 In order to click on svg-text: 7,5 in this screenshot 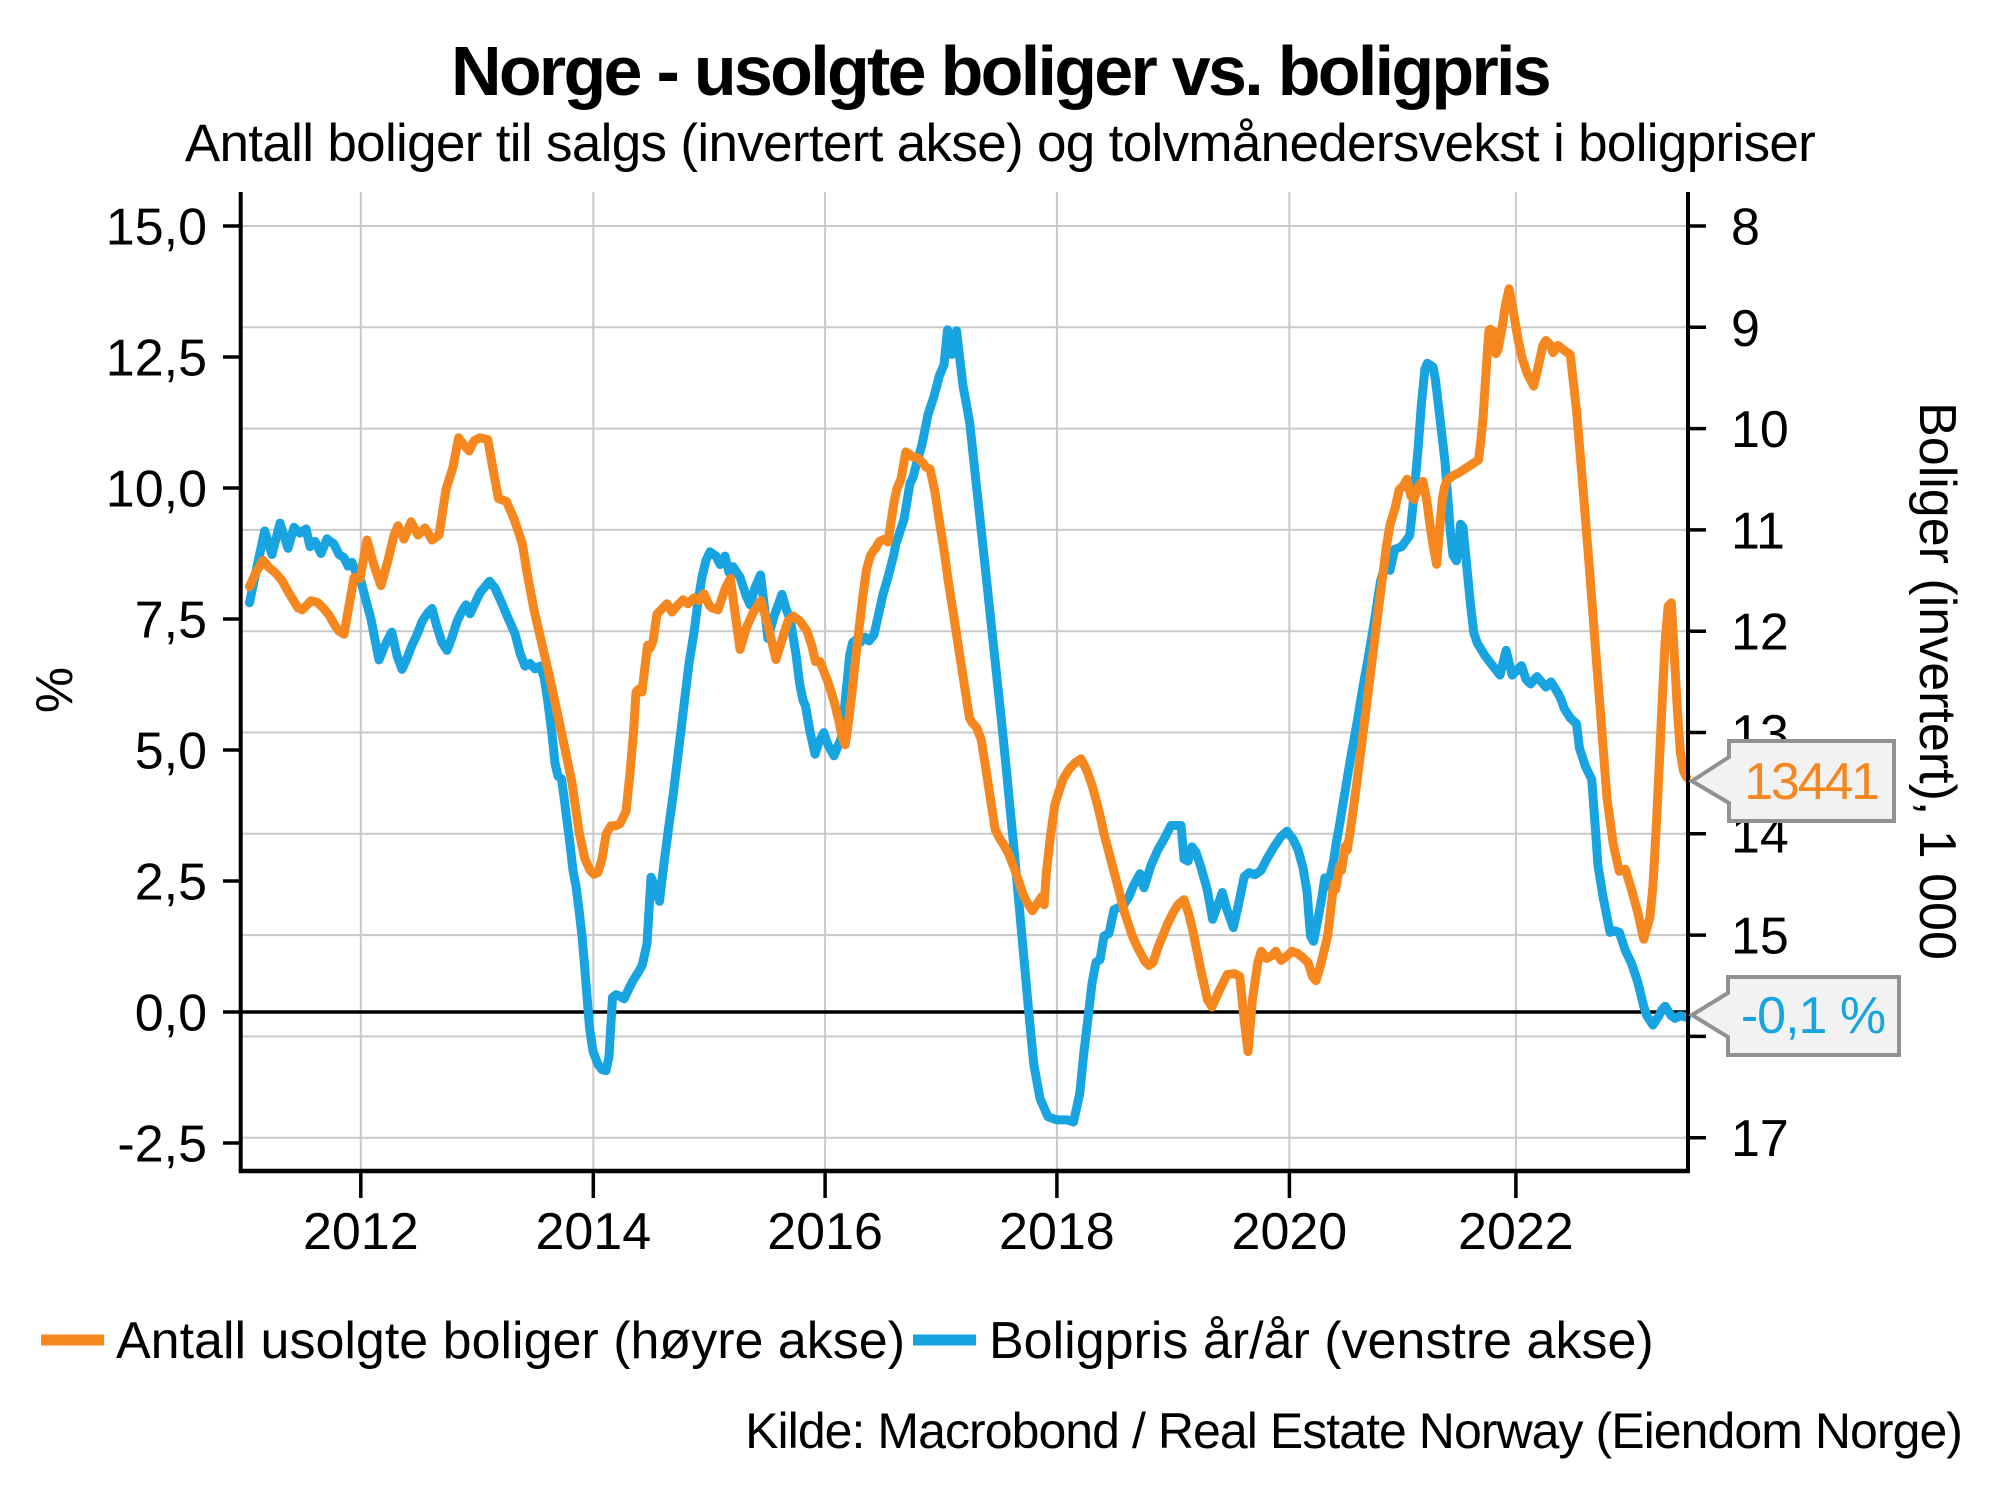, I will do `click(171, 621)`.